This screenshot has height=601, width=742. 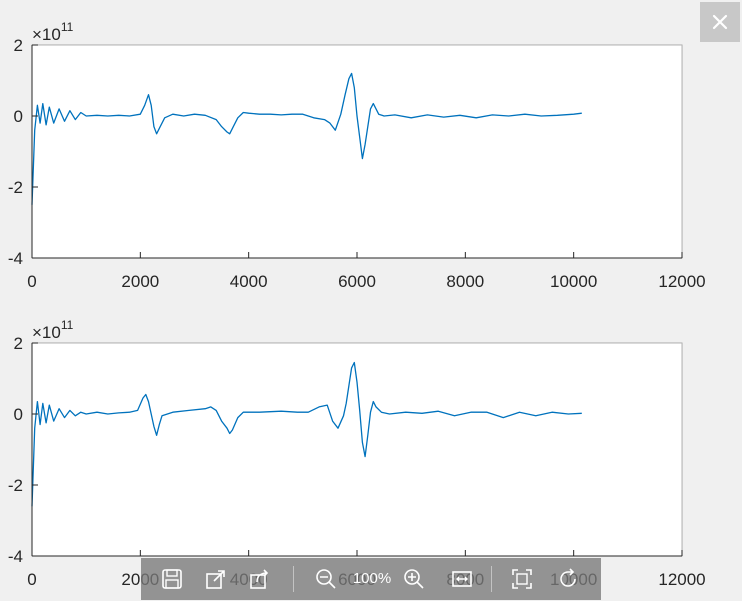 I want to click on close-button, so click(x=720, y=22).